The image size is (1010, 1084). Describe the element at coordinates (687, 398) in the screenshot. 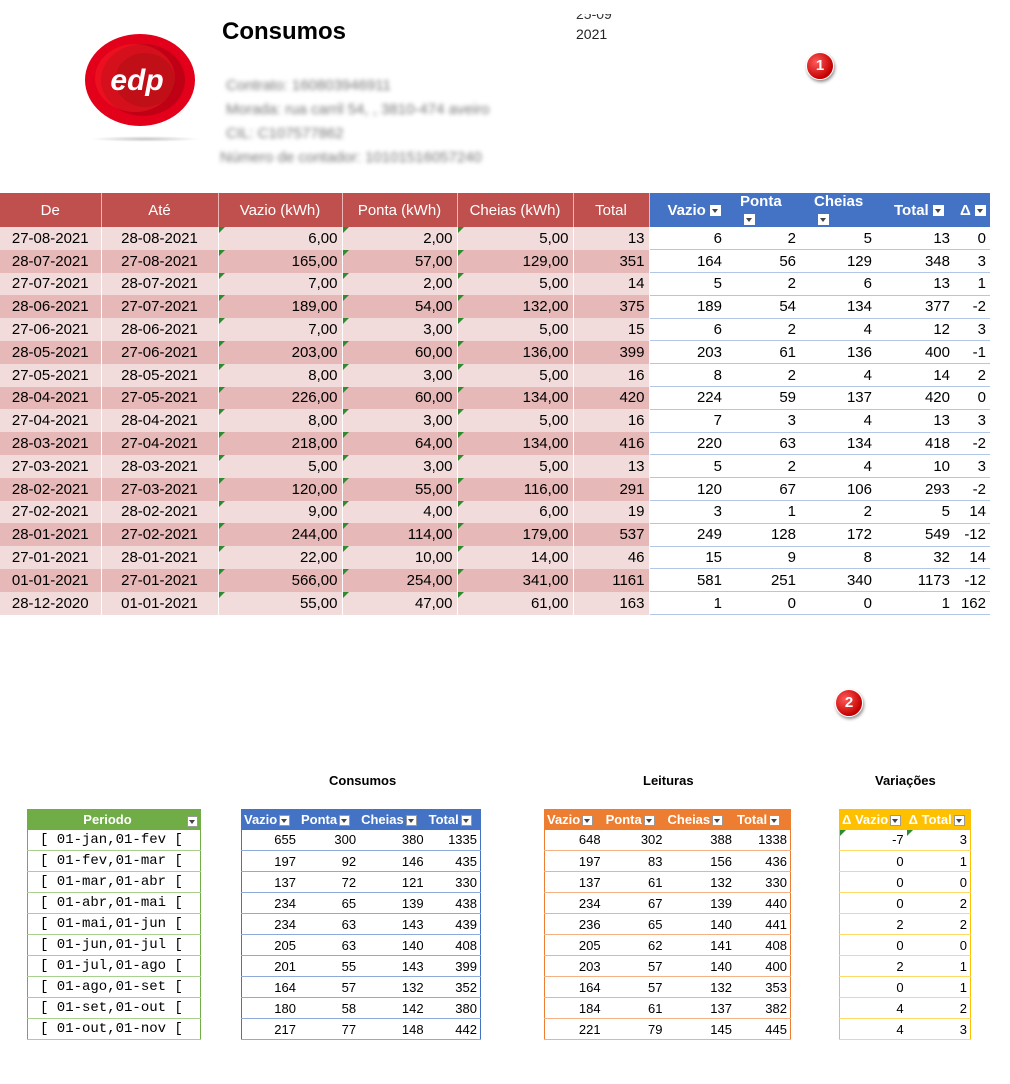

I see `table-cell: 224` at that location.